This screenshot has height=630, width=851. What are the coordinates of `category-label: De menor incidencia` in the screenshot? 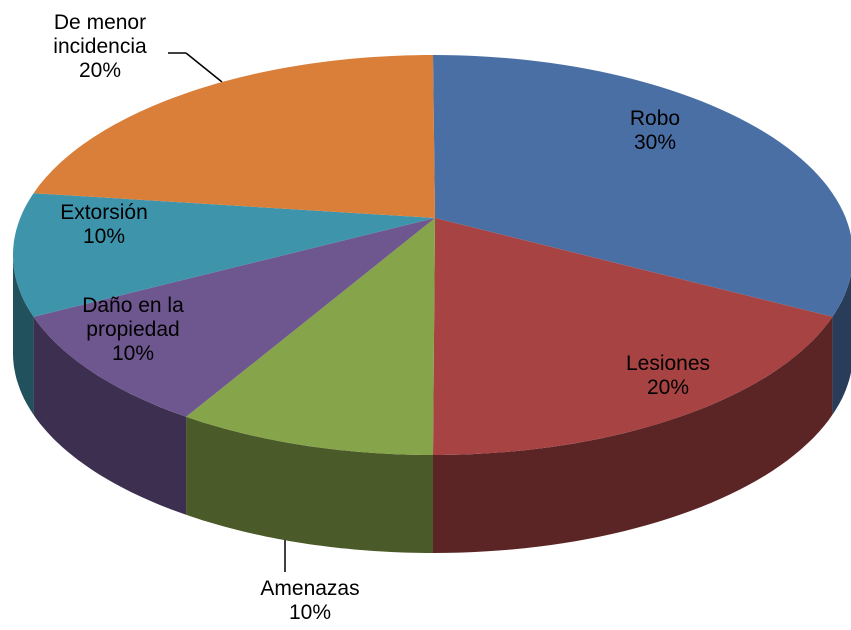 It's located at (100, 34).